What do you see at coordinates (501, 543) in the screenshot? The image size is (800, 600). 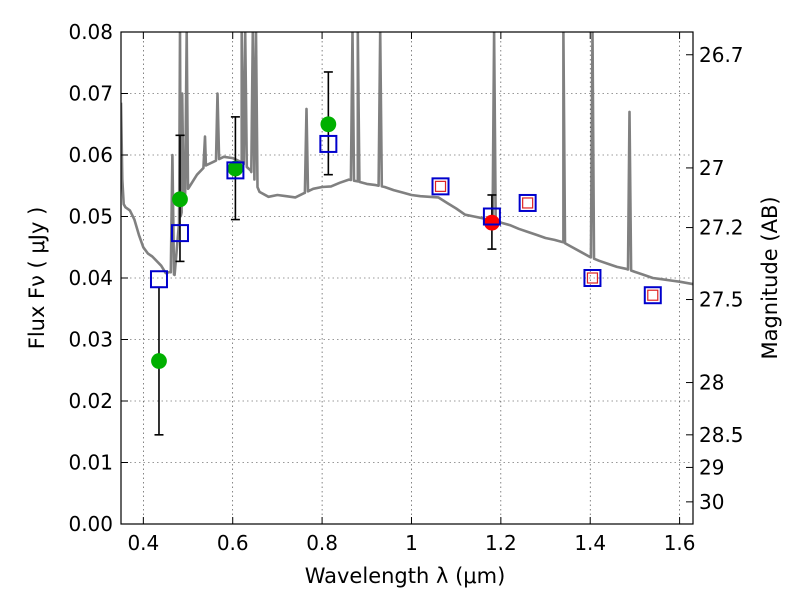 I see `x-tick-label: 1.2` at bounding box center [501, 543].